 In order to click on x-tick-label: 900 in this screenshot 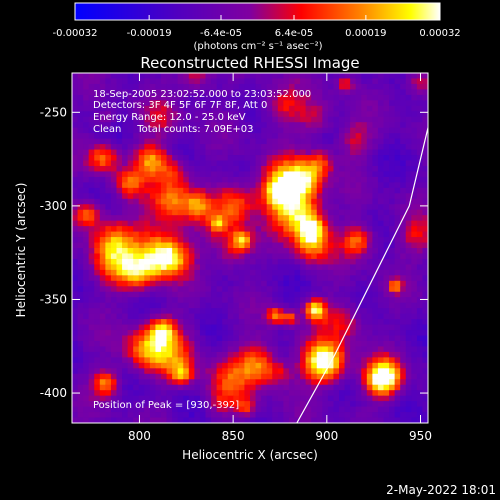, I will do `click(326, 436)`.